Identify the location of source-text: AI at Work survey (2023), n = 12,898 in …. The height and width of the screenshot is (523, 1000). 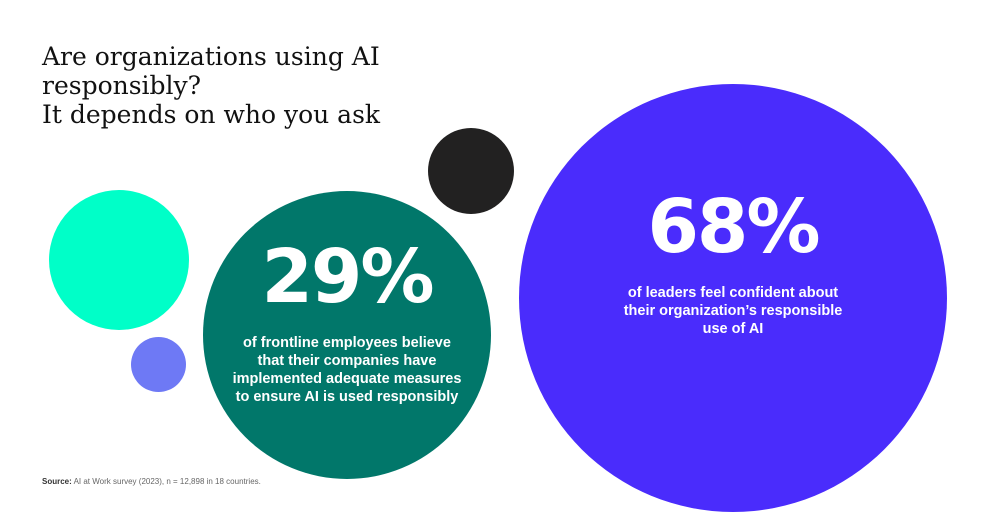
(167, 481).